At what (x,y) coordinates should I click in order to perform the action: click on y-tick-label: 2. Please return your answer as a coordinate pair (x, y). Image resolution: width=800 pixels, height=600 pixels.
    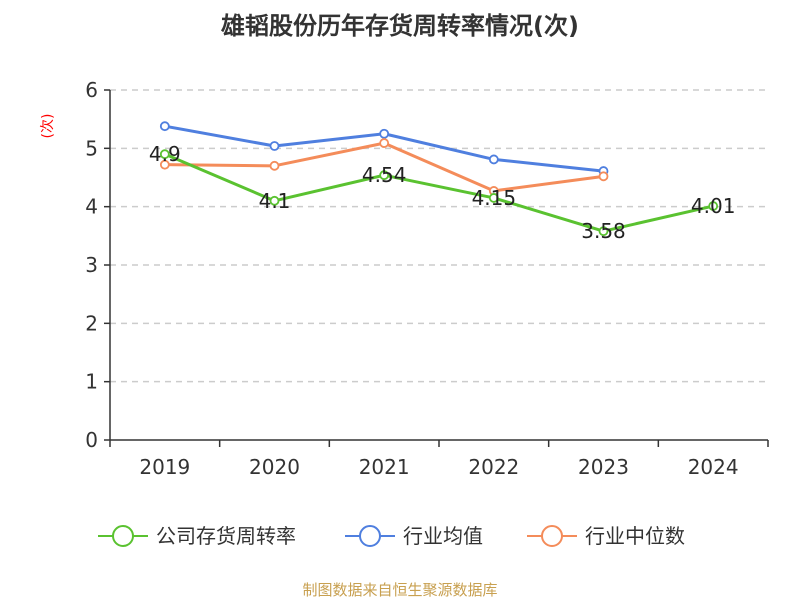
    Looking at the image, I should click on (91, 323).